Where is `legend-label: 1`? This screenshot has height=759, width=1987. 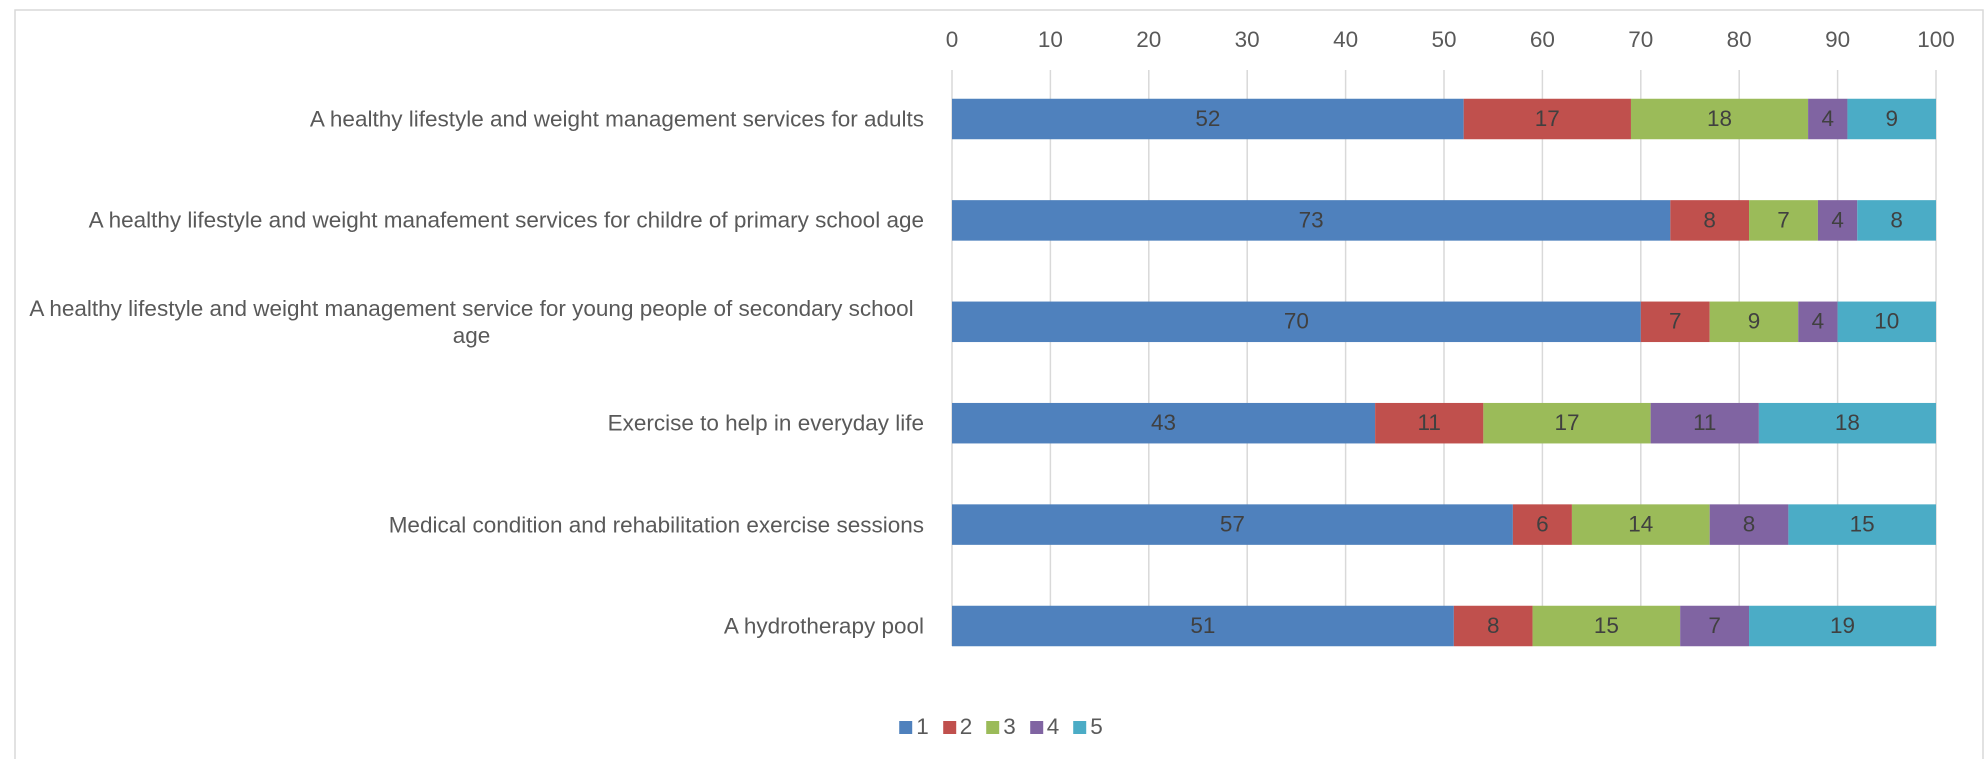
legend-label: 1 is located at coordinates (922, 726).